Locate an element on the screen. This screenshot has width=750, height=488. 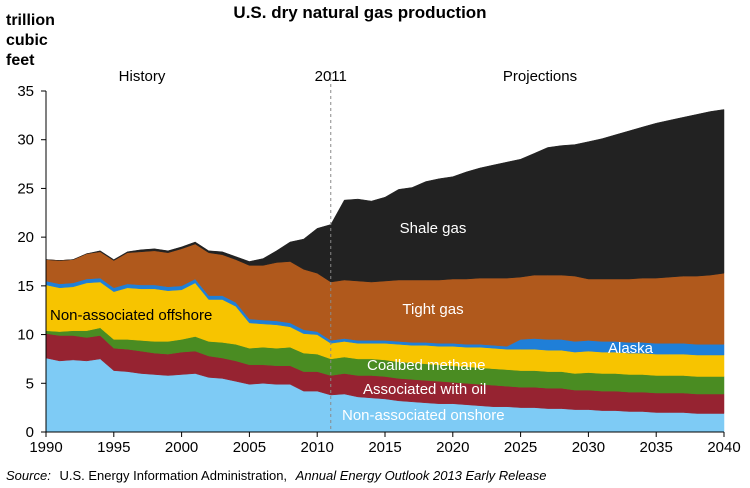
chart-title: U.S. dry natural gas production is located at coordinates (359, 12).